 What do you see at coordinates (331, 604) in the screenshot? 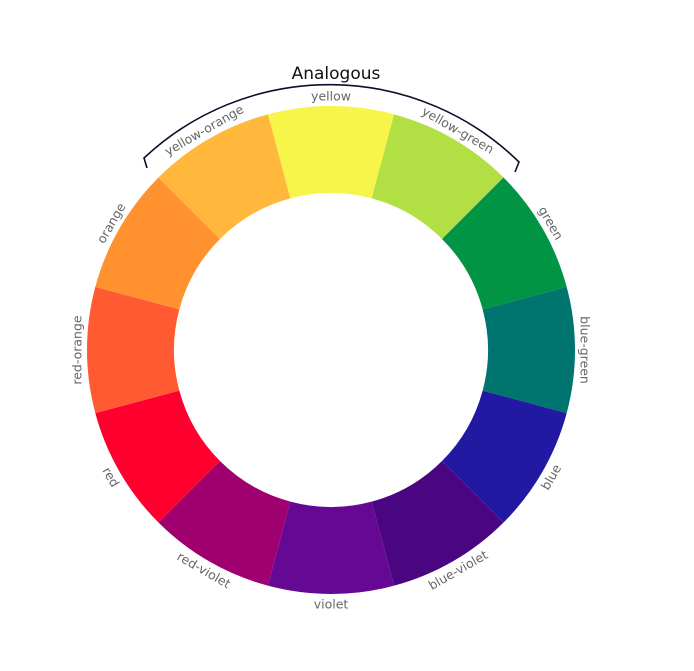
I see `label-violet: violet` at bounding box center [331, 604].